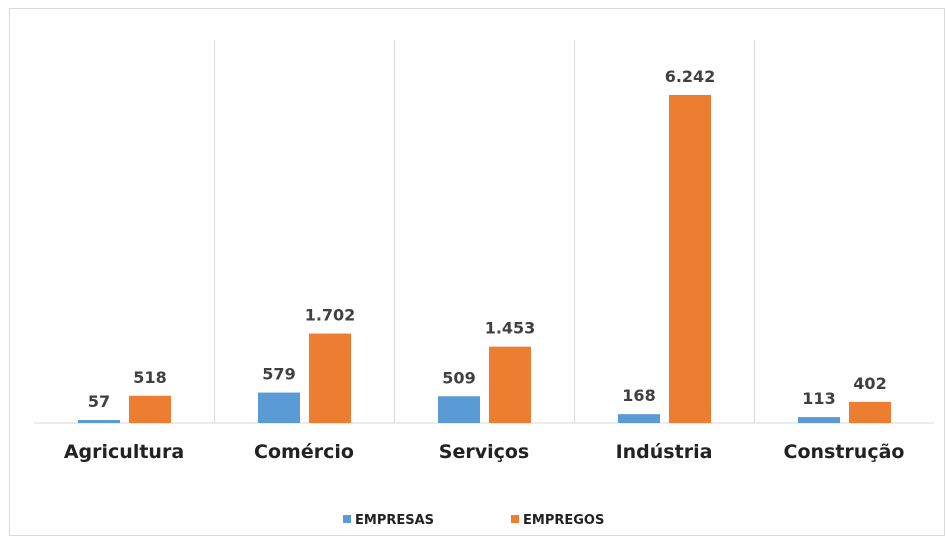 The image size is (946, 537). I want to click on data-label-empregos-4: 402, so click(869, 383).